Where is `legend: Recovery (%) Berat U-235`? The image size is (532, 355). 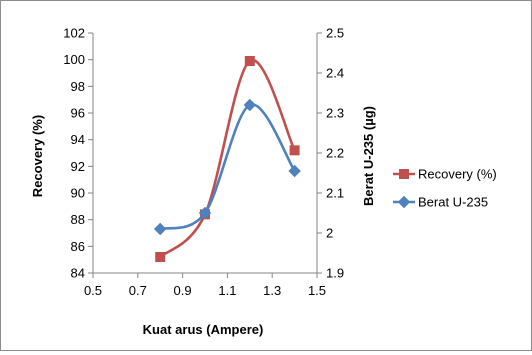
legend: Recovery (%) Berat U-235 is located at coordinates (445, 188).